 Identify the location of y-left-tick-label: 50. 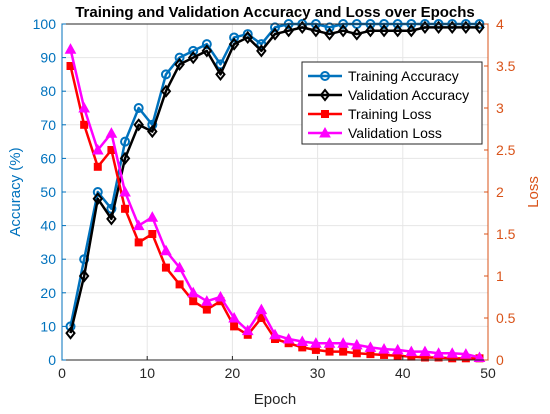
(48, 192).